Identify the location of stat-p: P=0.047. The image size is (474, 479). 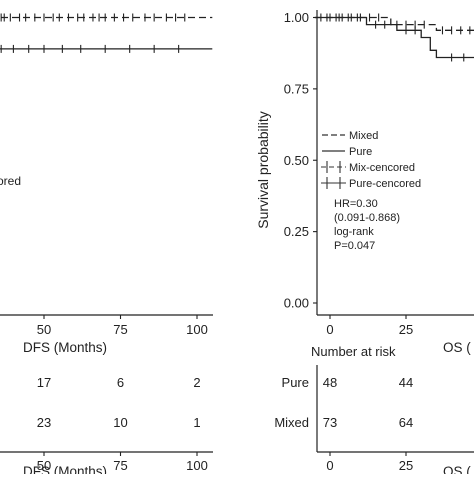
(354, 246).